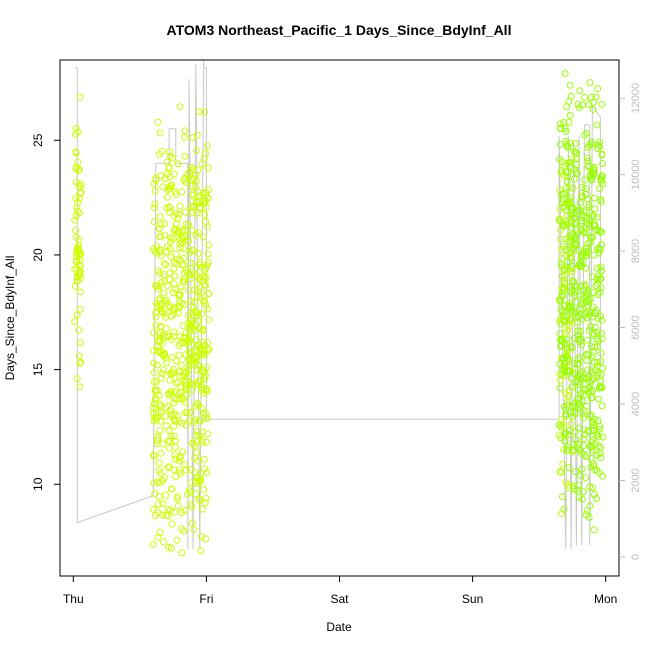 This screenshot has height=650, width=650. I want to click on x-tick-label: Fri, so click(206, 599).